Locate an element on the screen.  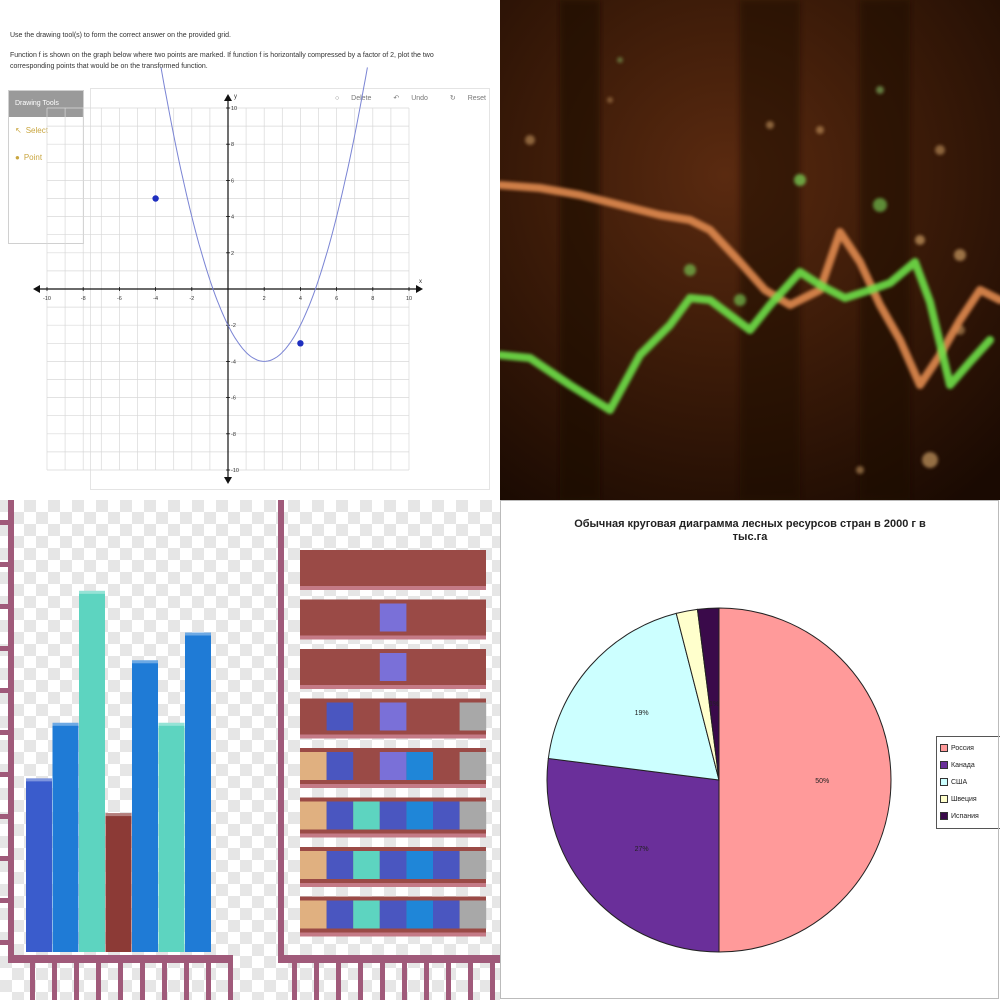
green-line is located at coordinates (747, 336).